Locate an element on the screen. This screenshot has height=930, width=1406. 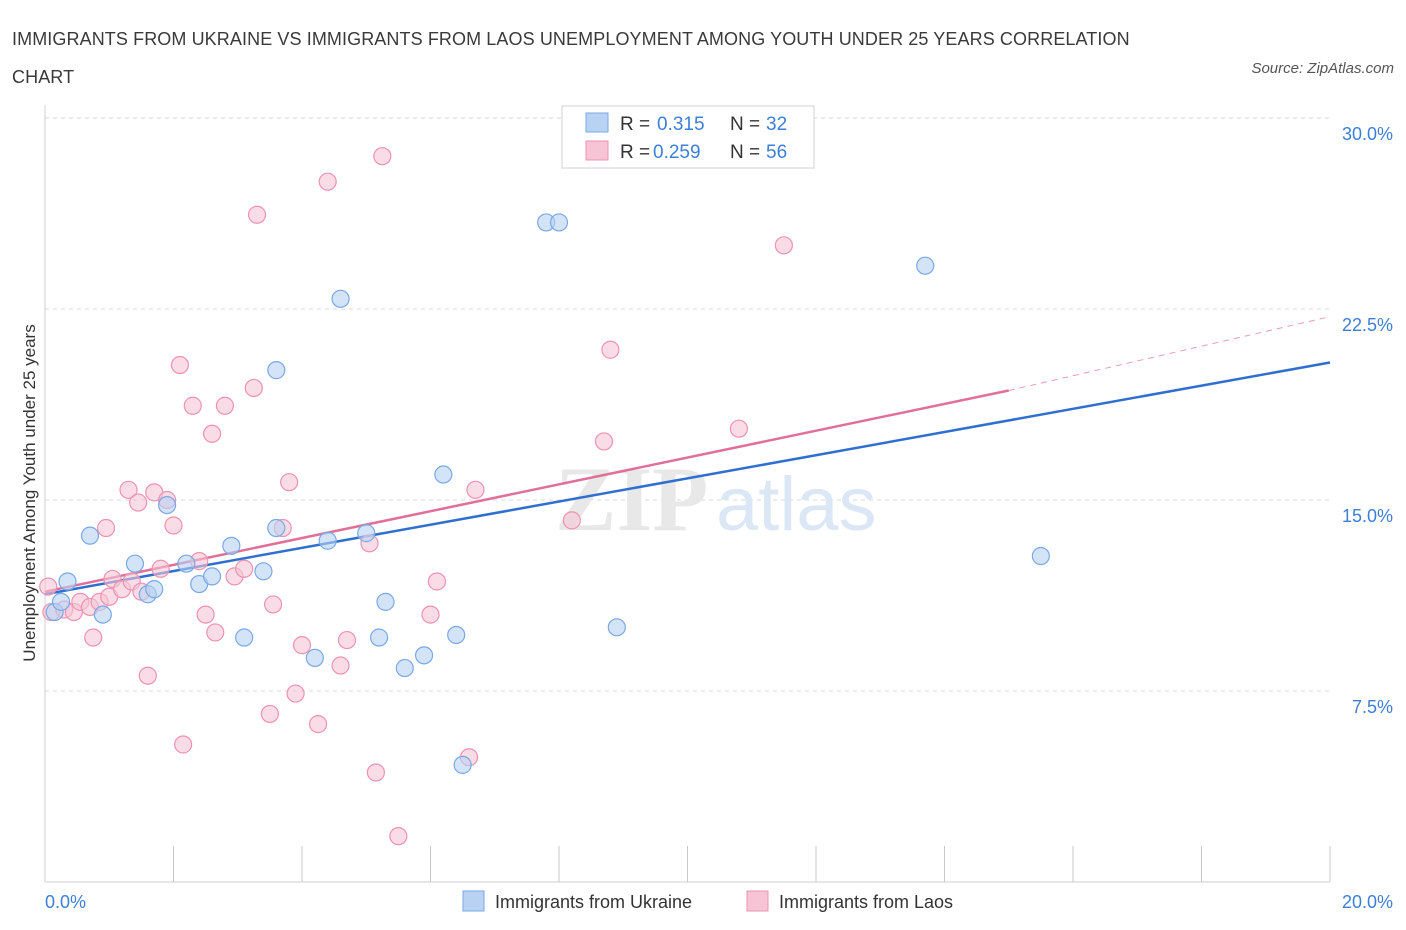
watermark-zip: ZIP is located at coordinates (631, 499).